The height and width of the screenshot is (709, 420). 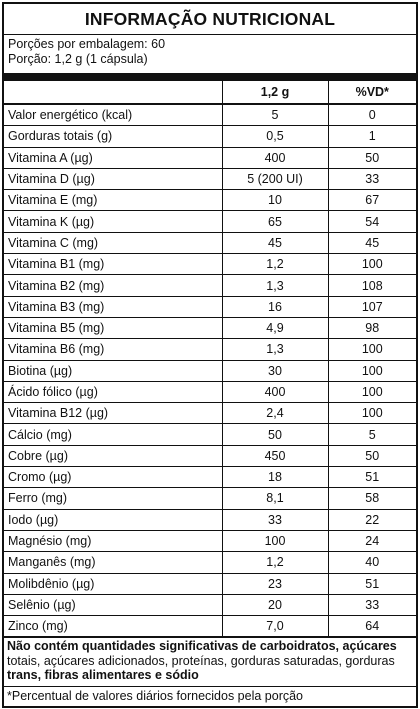 I want to click on nutrient-amount: 16, so click(x=274, y=307).